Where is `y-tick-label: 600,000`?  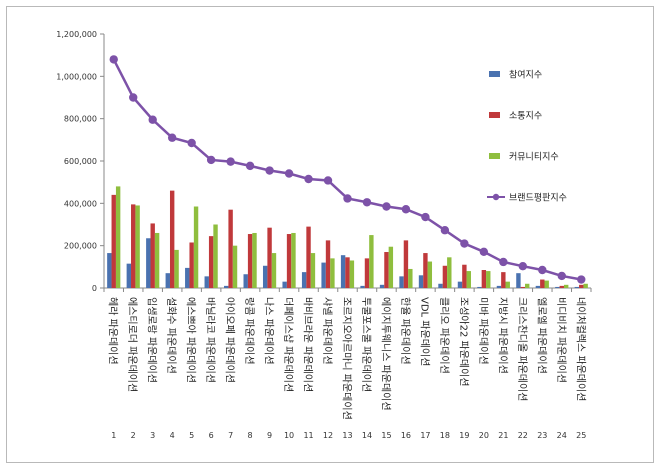 y-tick-label: 600,000 is located at coordinates (80, 161).